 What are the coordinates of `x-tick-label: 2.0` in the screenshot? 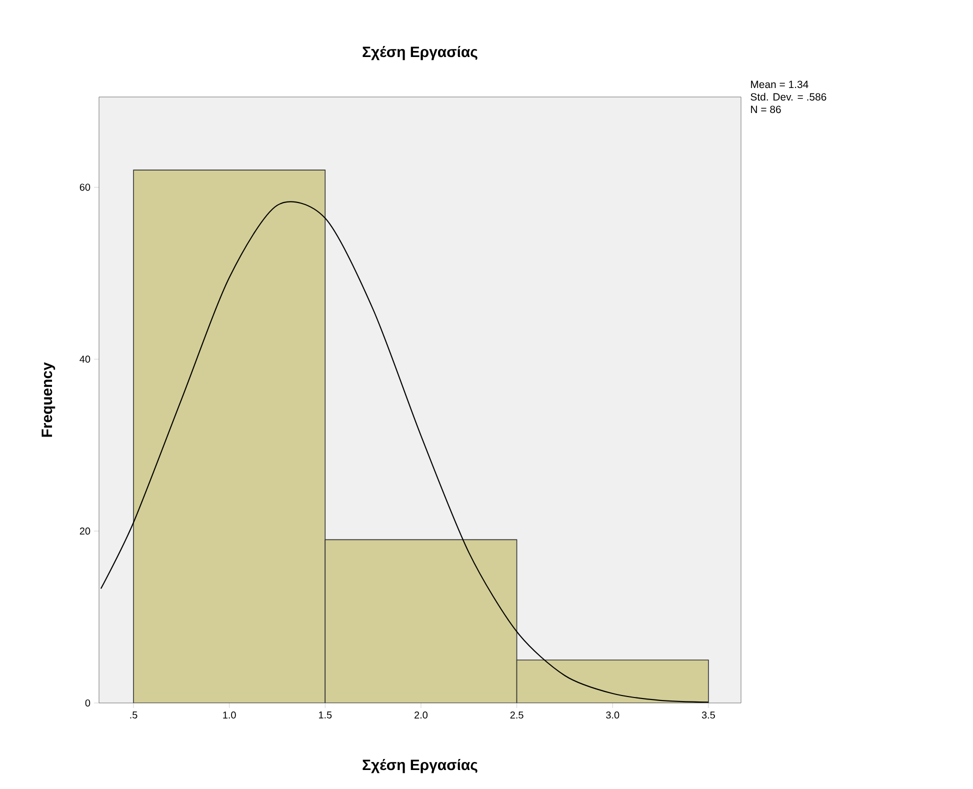 It's located at (421, 715).